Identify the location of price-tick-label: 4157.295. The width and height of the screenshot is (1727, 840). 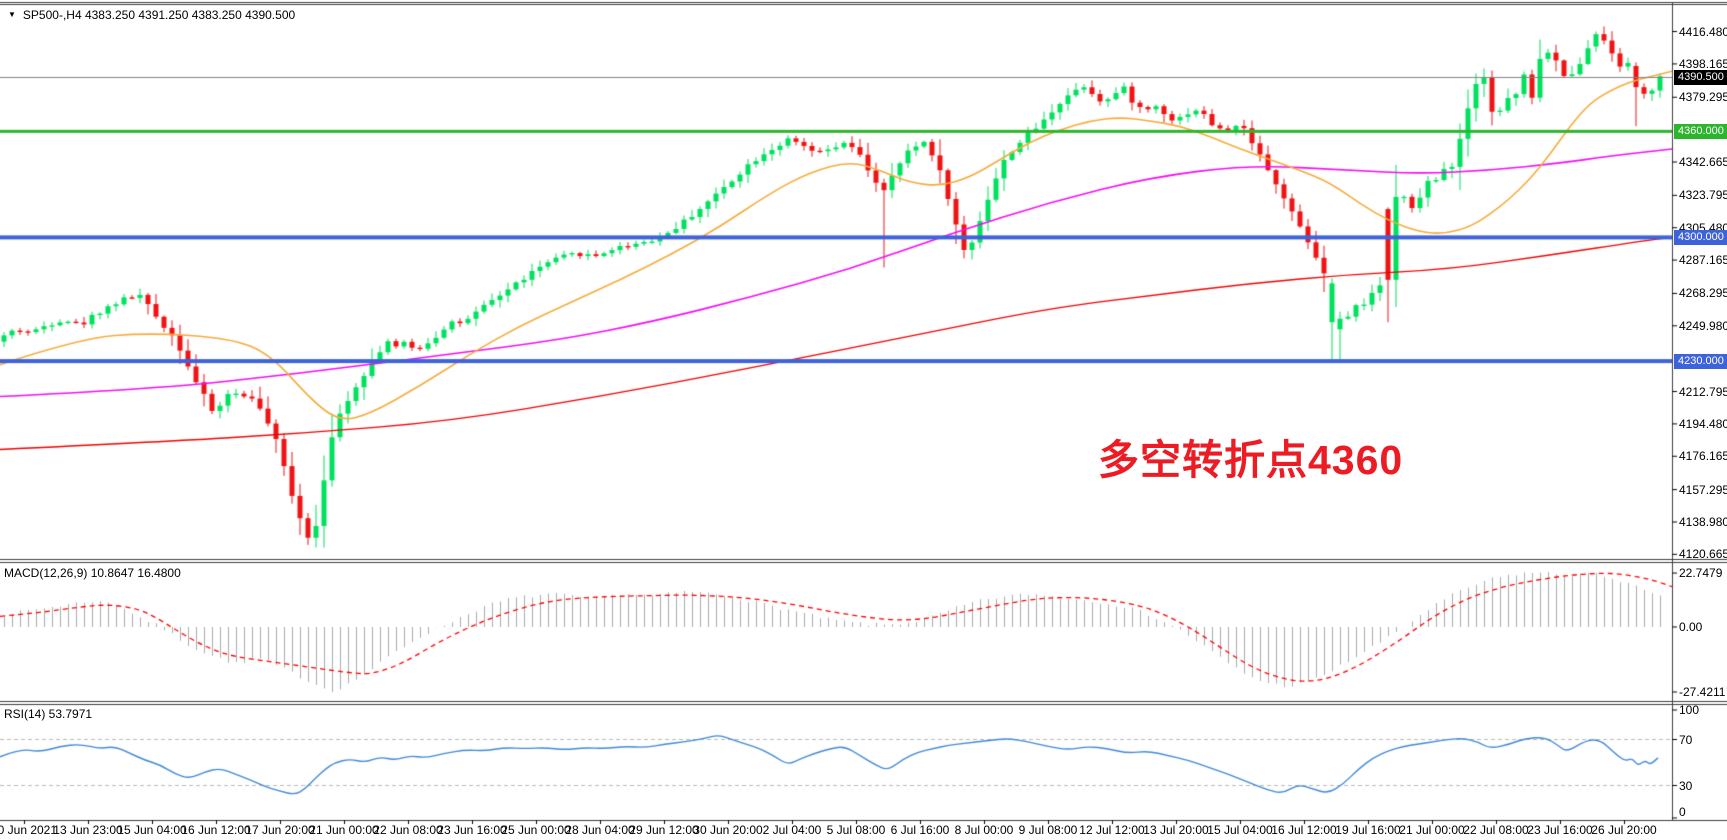
(1703, 489).